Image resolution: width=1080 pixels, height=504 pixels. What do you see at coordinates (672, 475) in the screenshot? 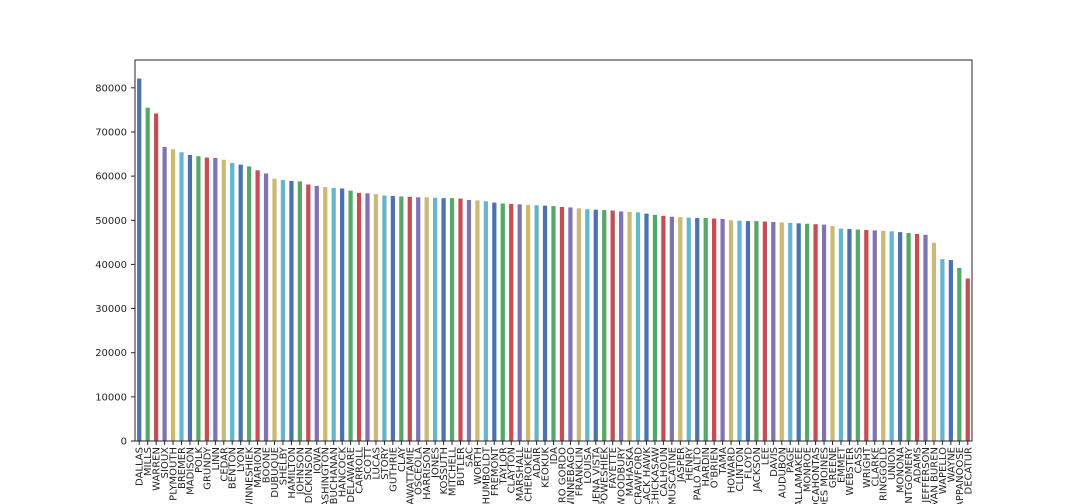
I see `x-tick-label: MUSCATINE` at bounding box center [672, 475].